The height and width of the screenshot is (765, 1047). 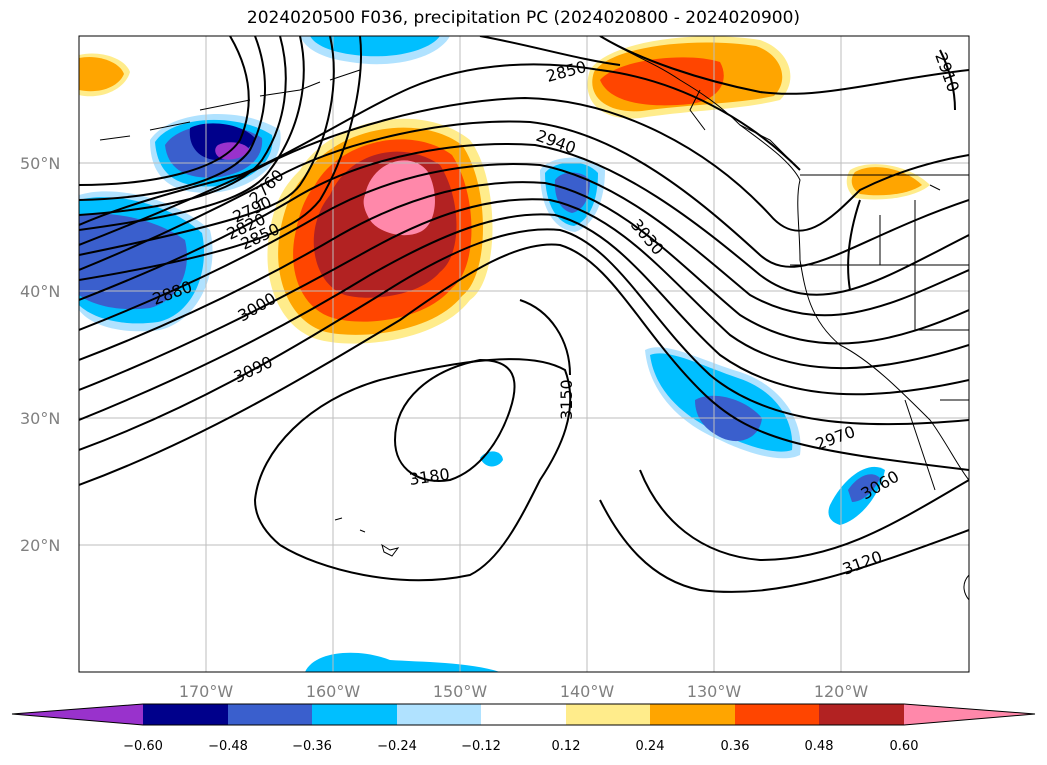 I want to click on lon-label-140w: 140°W, so click(x=587, y=691).